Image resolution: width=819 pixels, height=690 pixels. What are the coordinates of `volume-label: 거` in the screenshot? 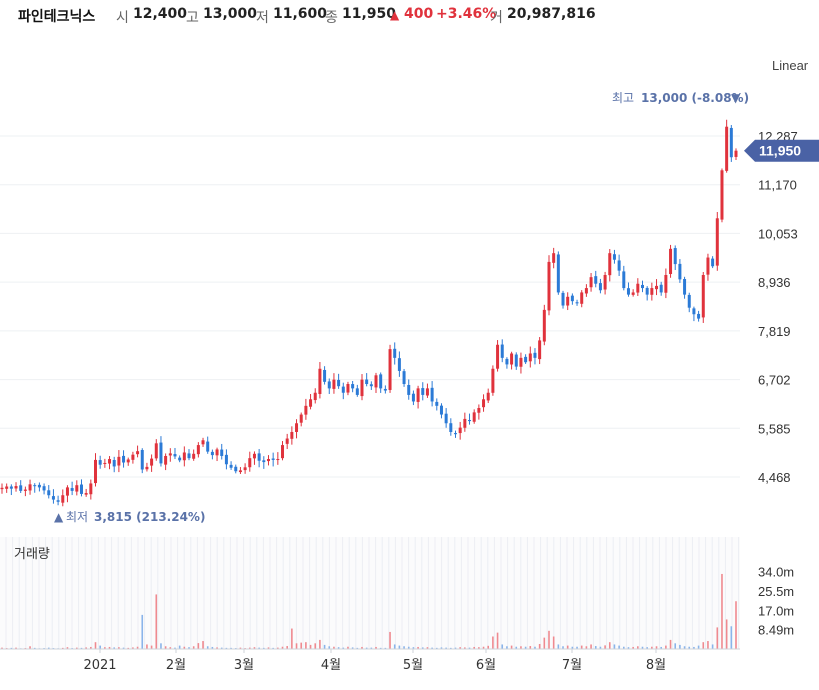 It's located at (496, 18).